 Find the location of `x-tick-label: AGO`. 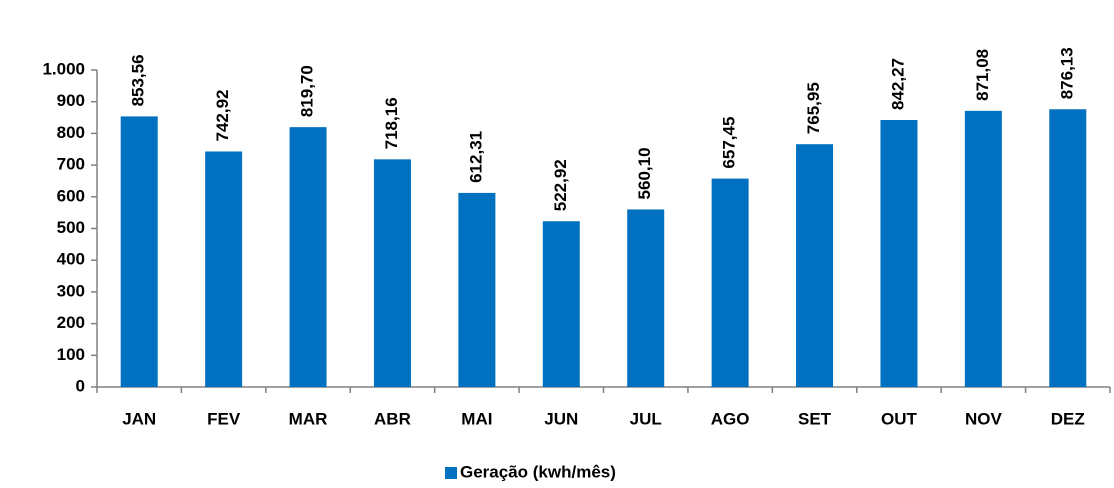

x-tick-label: AGO is located at coordinates (730, 418).